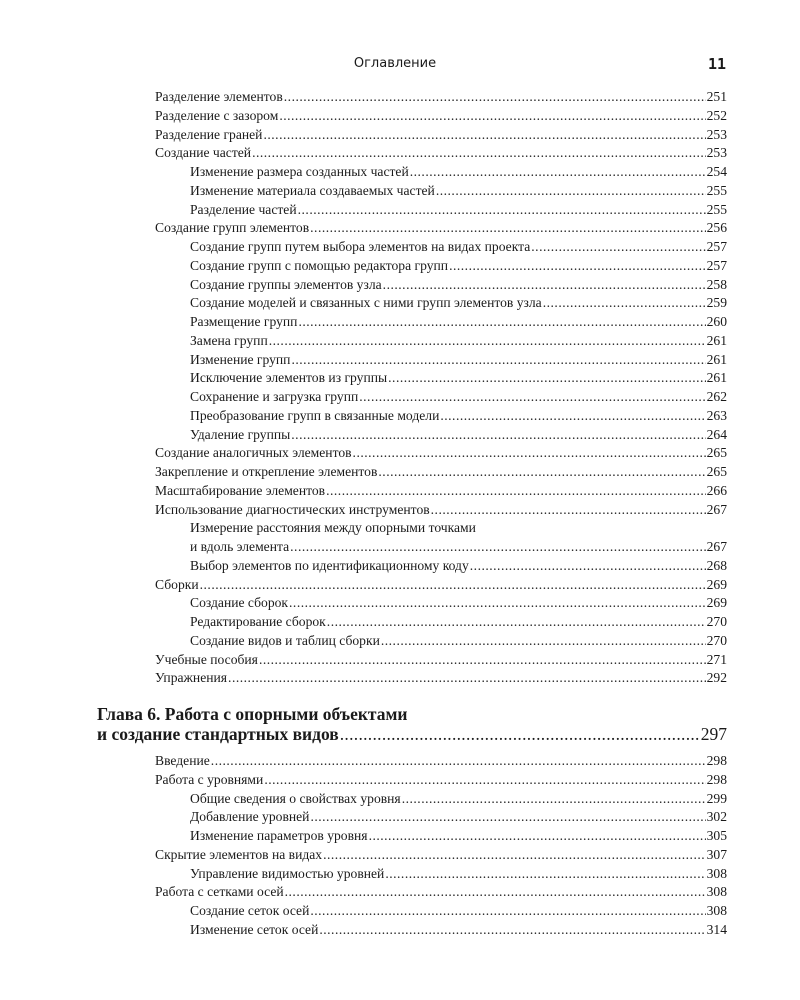  Describe the element at coordinates (441, 228) in the screenshot. I see `toc-entry: Создание групп элементов 256` at that location.